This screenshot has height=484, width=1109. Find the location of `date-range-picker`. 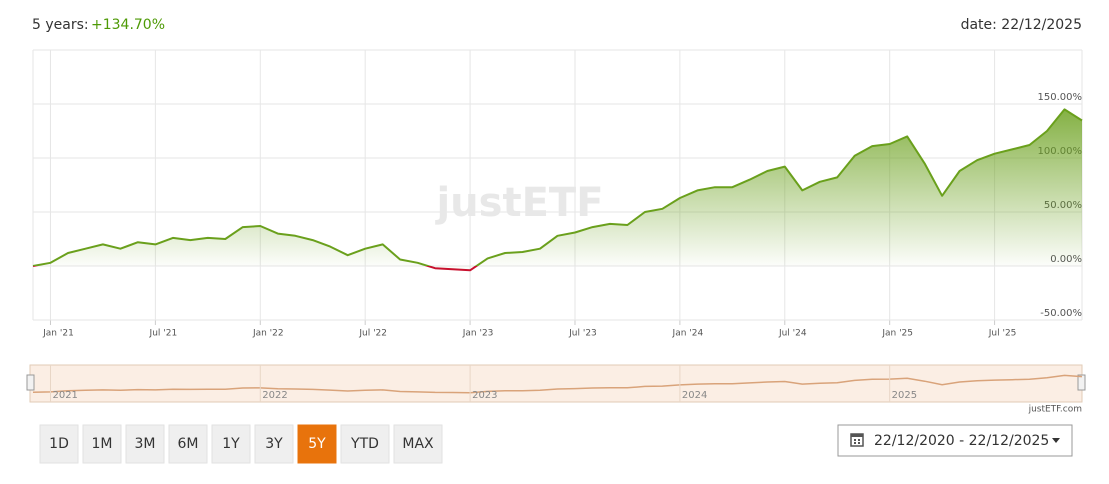

date-range-picker is located at coordinates (955, 440).